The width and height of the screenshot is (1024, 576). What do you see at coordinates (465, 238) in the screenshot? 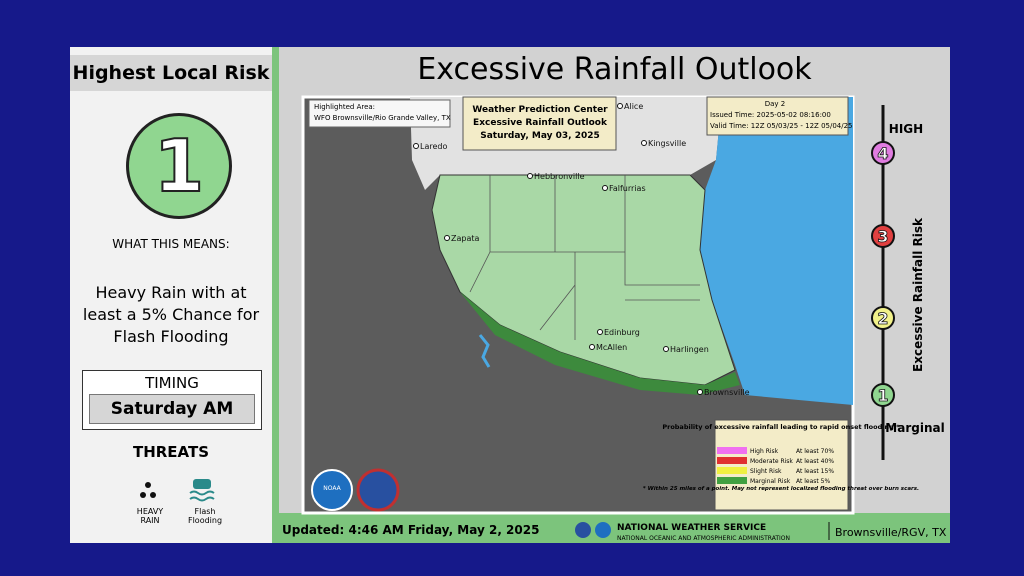
I see `place-label: Zapata` at bounding box center [465, 238].